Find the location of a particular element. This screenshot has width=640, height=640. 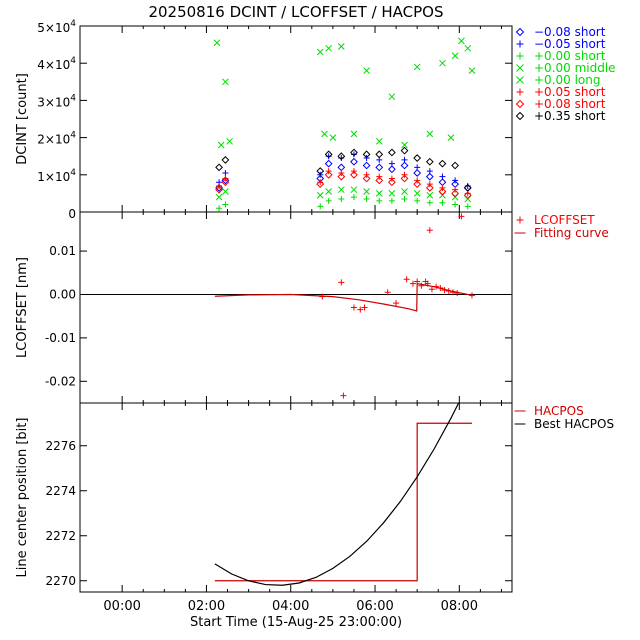

chart-title: 20250816 DCINT / LCOFFSET / HACPOS is located at coordinates (295, 12).